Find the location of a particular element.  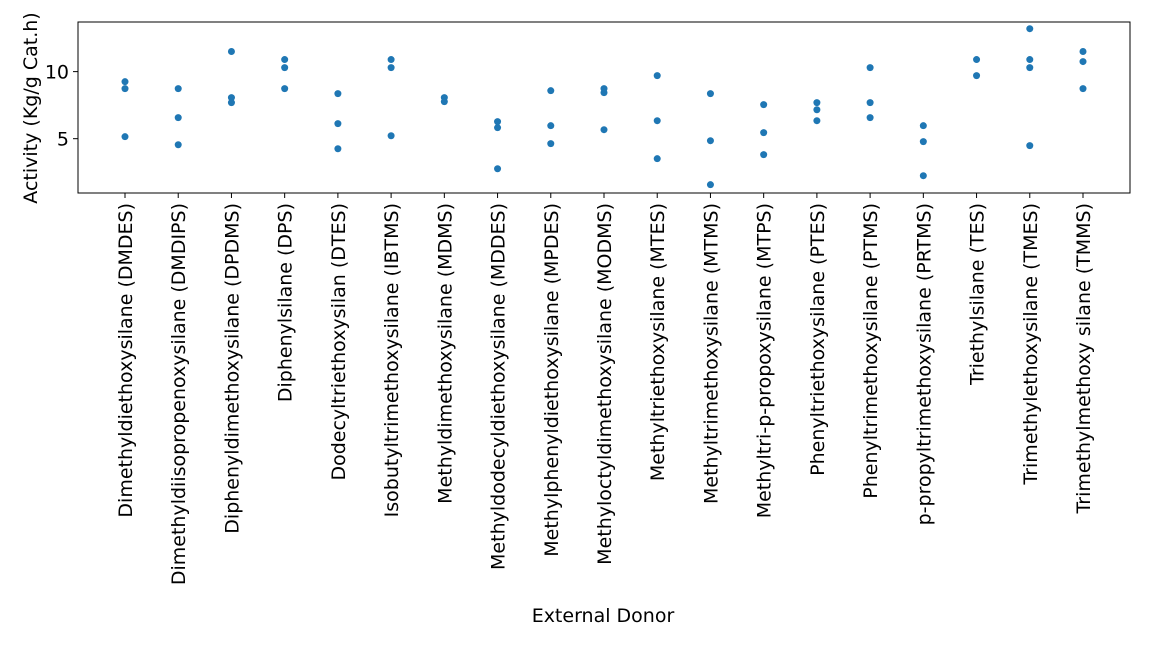

x-tick-label: Methyltriethoxysilane (MTES) is located at coordinates (658, 342).